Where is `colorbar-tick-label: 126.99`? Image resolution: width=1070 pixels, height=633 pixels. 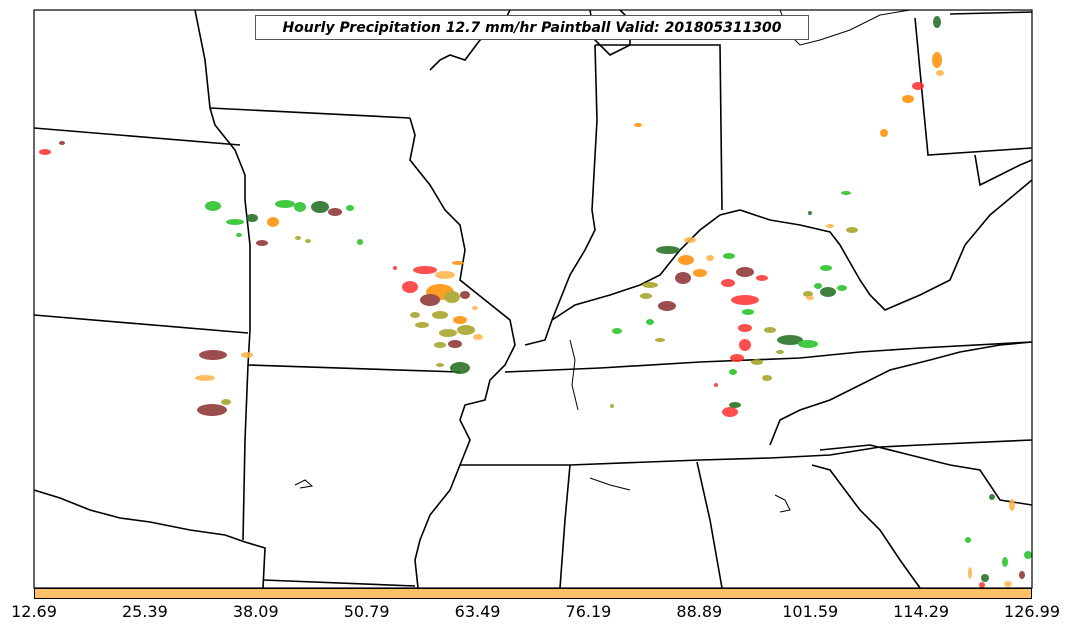 colorbar-tick-label: 126.99 is located at coordinates (1032, 611).